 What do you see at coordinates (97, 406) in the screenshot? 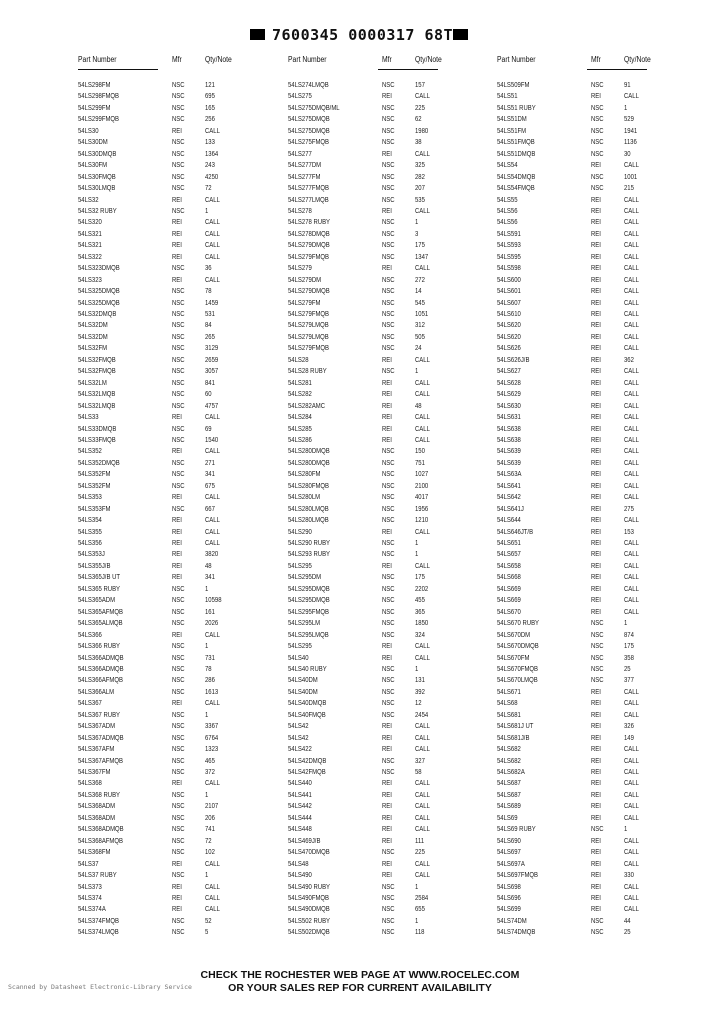
I see `part-number: 54LS32LMQB` at bounding box center [97, 406].